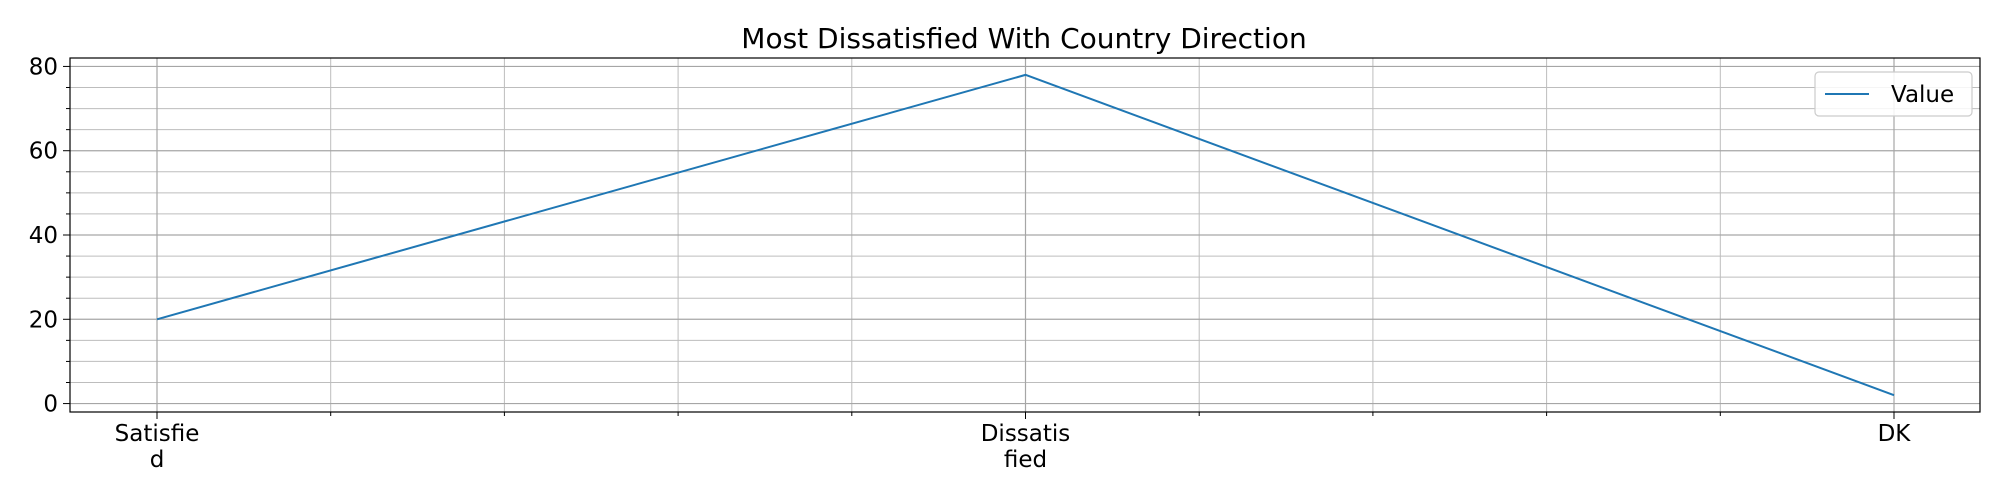 The height and width of the screenshot is (500, 2000). Describe the element at coordinates (43, 152) in the screenshot. I see `y-tick-label: 60` at that location.